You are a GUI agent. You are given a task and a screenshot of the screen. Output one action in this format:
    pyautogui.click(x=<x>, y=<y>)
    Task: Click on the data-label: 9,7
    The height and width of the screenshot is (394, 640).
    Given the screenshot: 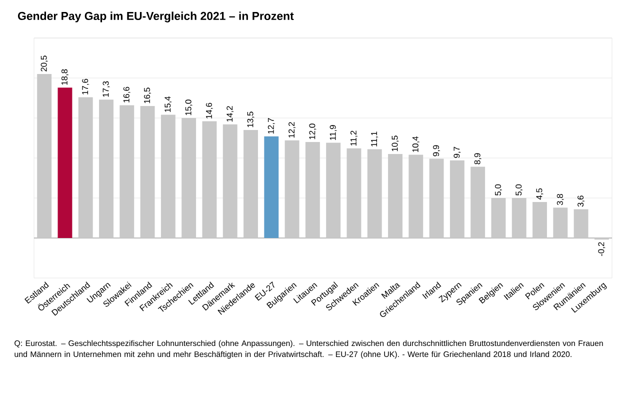 What is the action you would take?
    pyautogui.click(x=457, y=152)
    